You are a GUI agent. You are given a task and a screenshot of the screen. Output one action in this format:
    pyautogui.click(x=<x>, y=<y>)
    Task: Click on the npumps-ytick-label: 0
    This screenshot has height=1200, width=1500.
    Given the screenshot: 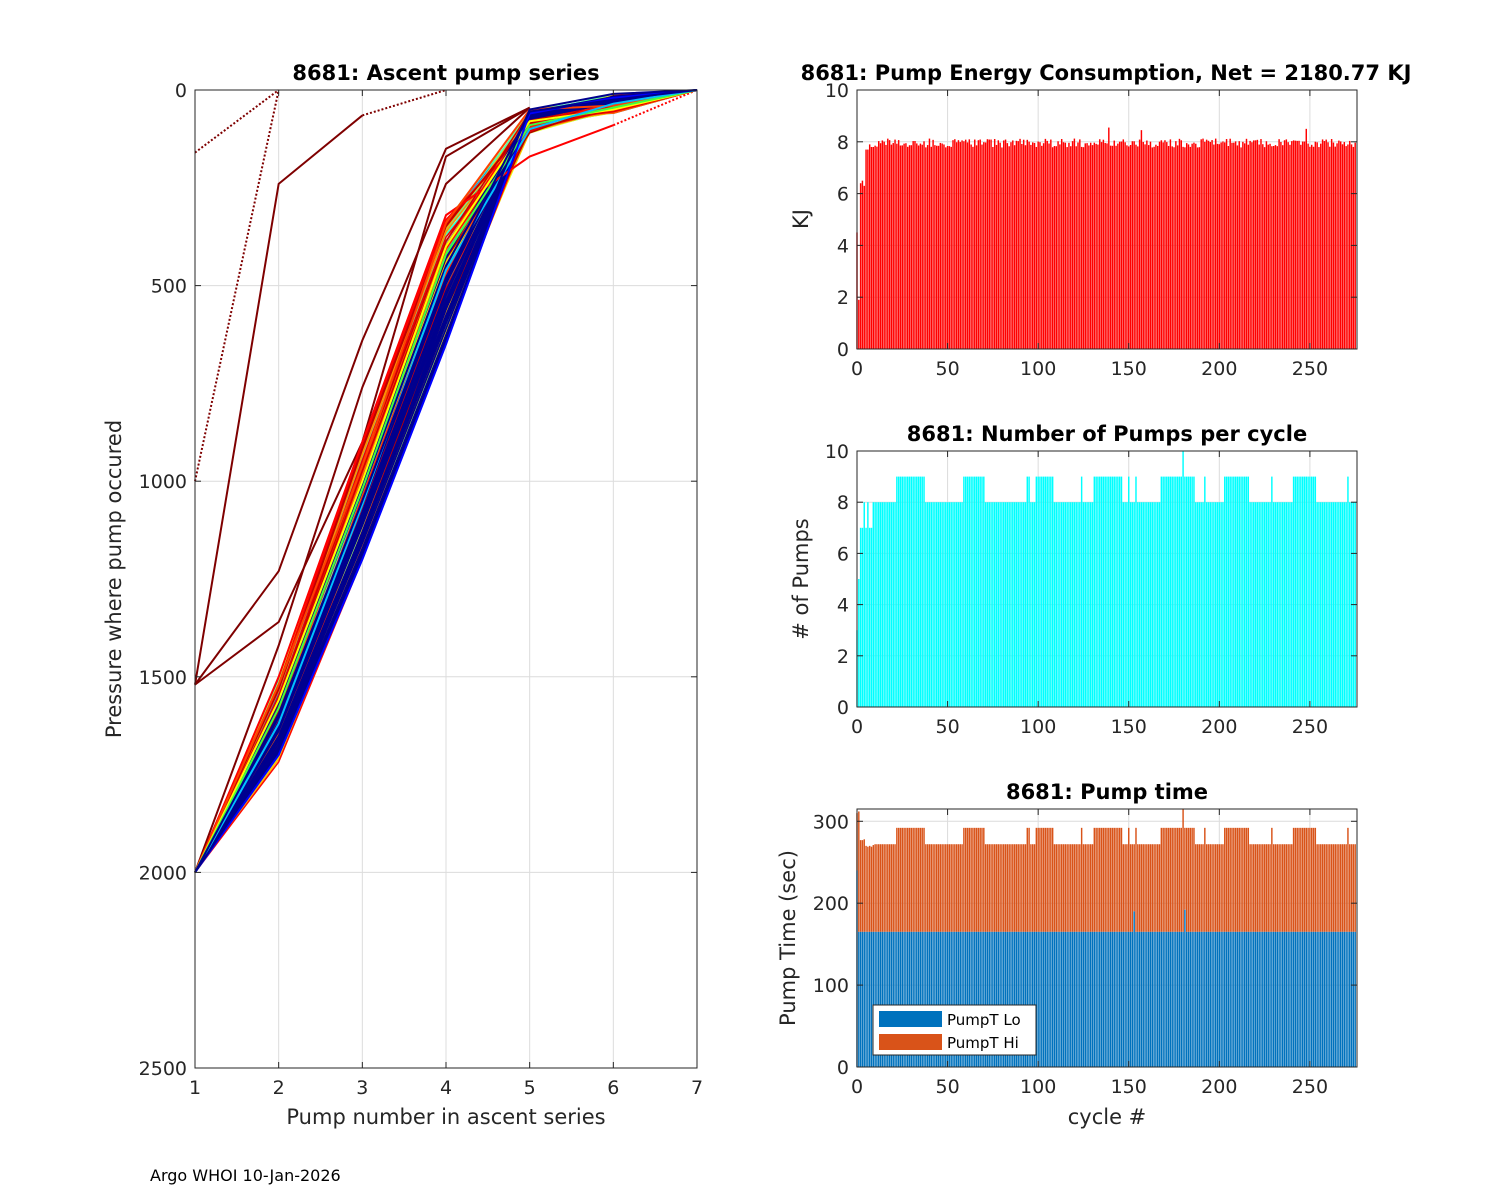 What is the action you would take?
    pyautogui.click(x=843, y=708)
    